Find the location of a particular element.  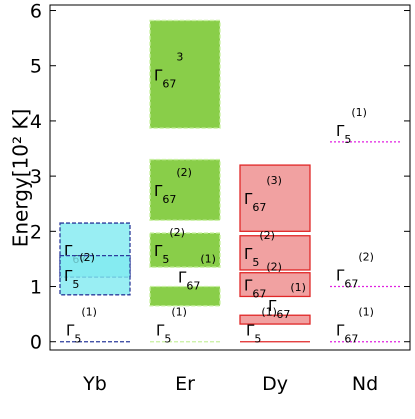

y-tick-label: 6 is located at coordinates (36, 12).